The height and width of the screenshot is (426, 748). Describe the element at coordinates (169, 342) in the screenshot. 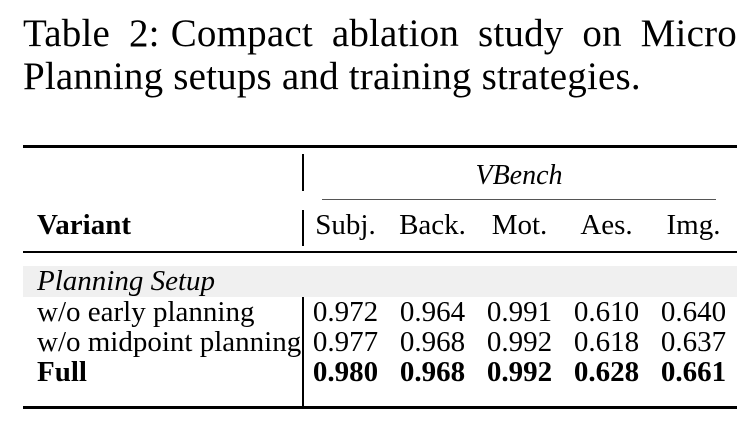

I see `variant-cell: w/o midpoint planning` at that location.